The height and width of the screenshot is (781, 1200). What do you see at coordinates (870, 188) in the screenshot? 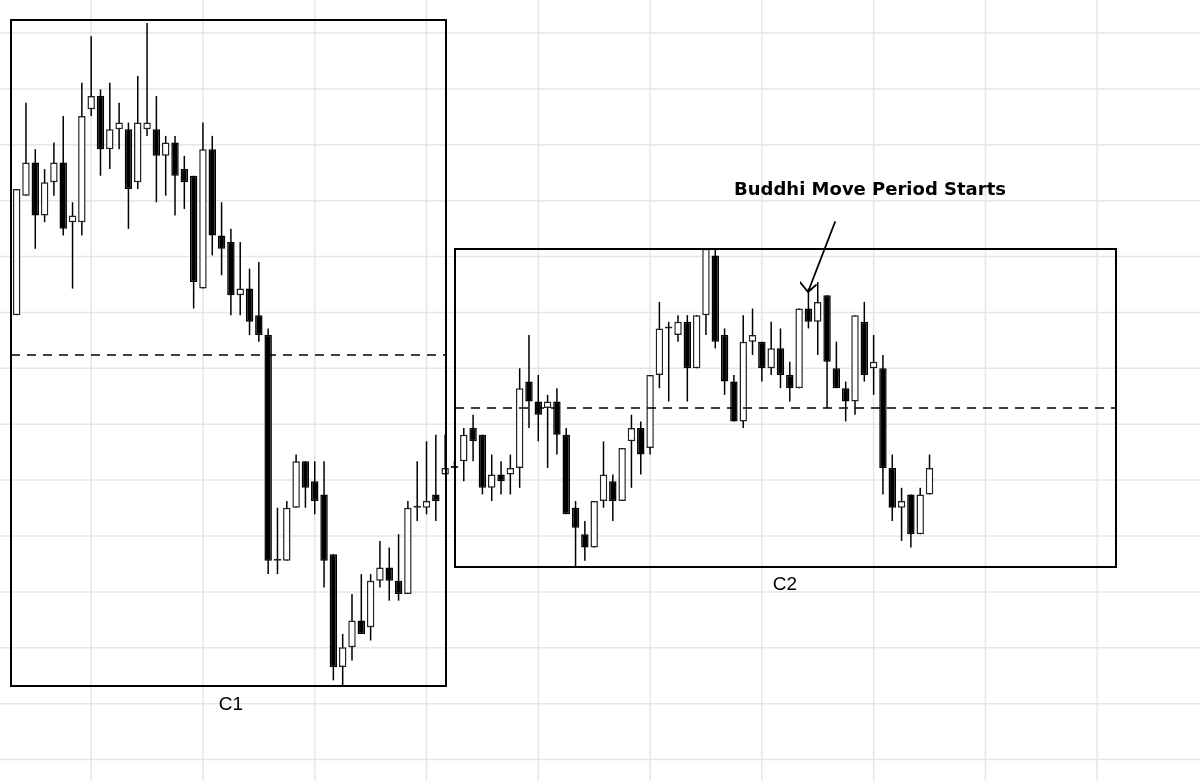
I see `annotation: Buddhi Move Period Starts` at bounding box center [870, 188].